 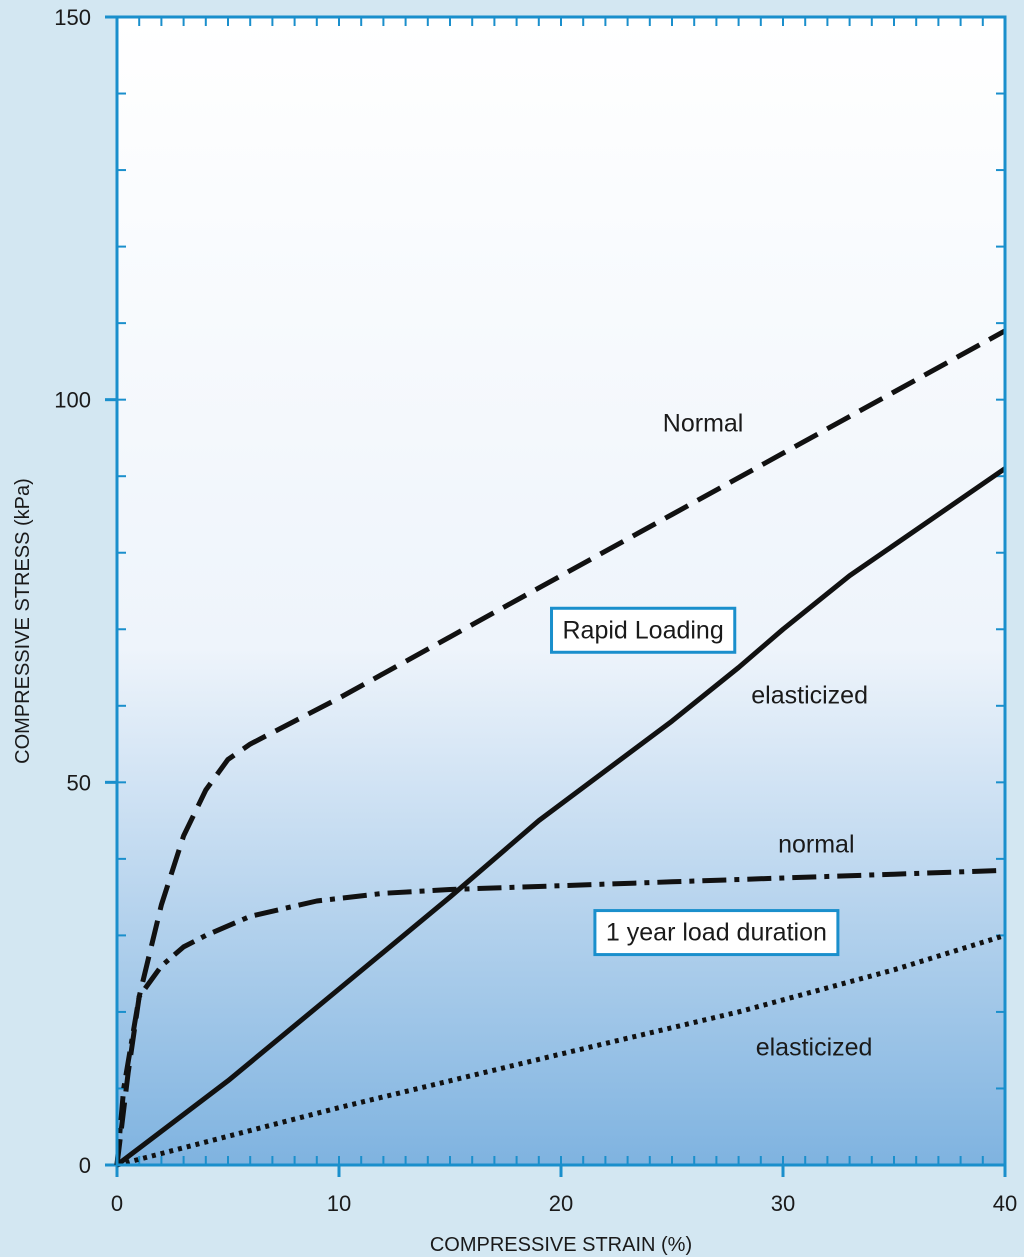 I want to click on series-annotation-label: normal, so click(x=816, y=845).